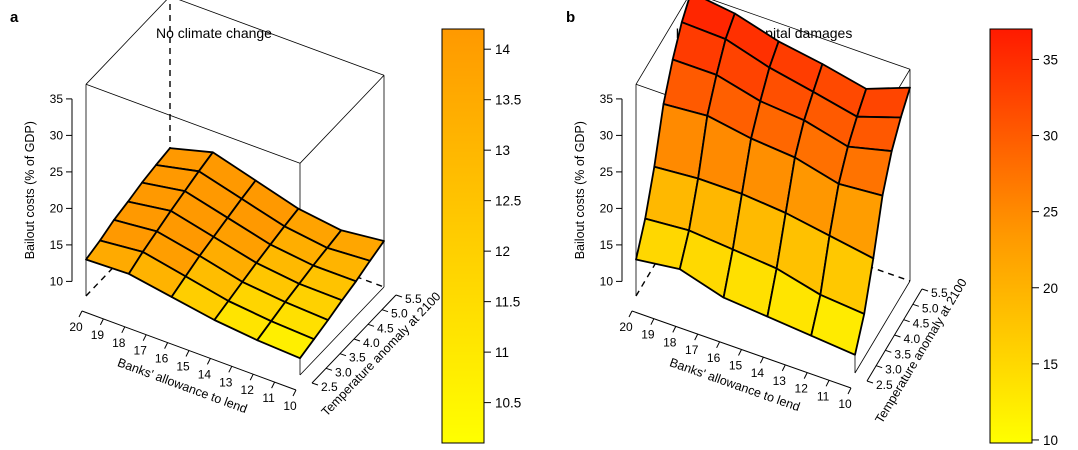  Describe the element at coordinates (502, 150) in the screenshot. I see `colorbar-tick-label: 13` at that location.